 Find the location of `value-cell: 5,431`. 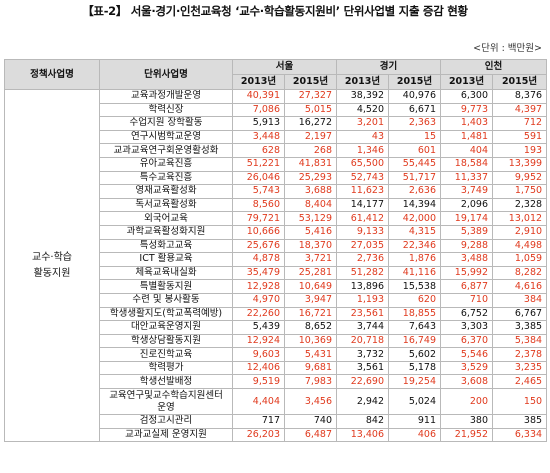

value-cell: 5,431 is located at coordinates (310, 354).